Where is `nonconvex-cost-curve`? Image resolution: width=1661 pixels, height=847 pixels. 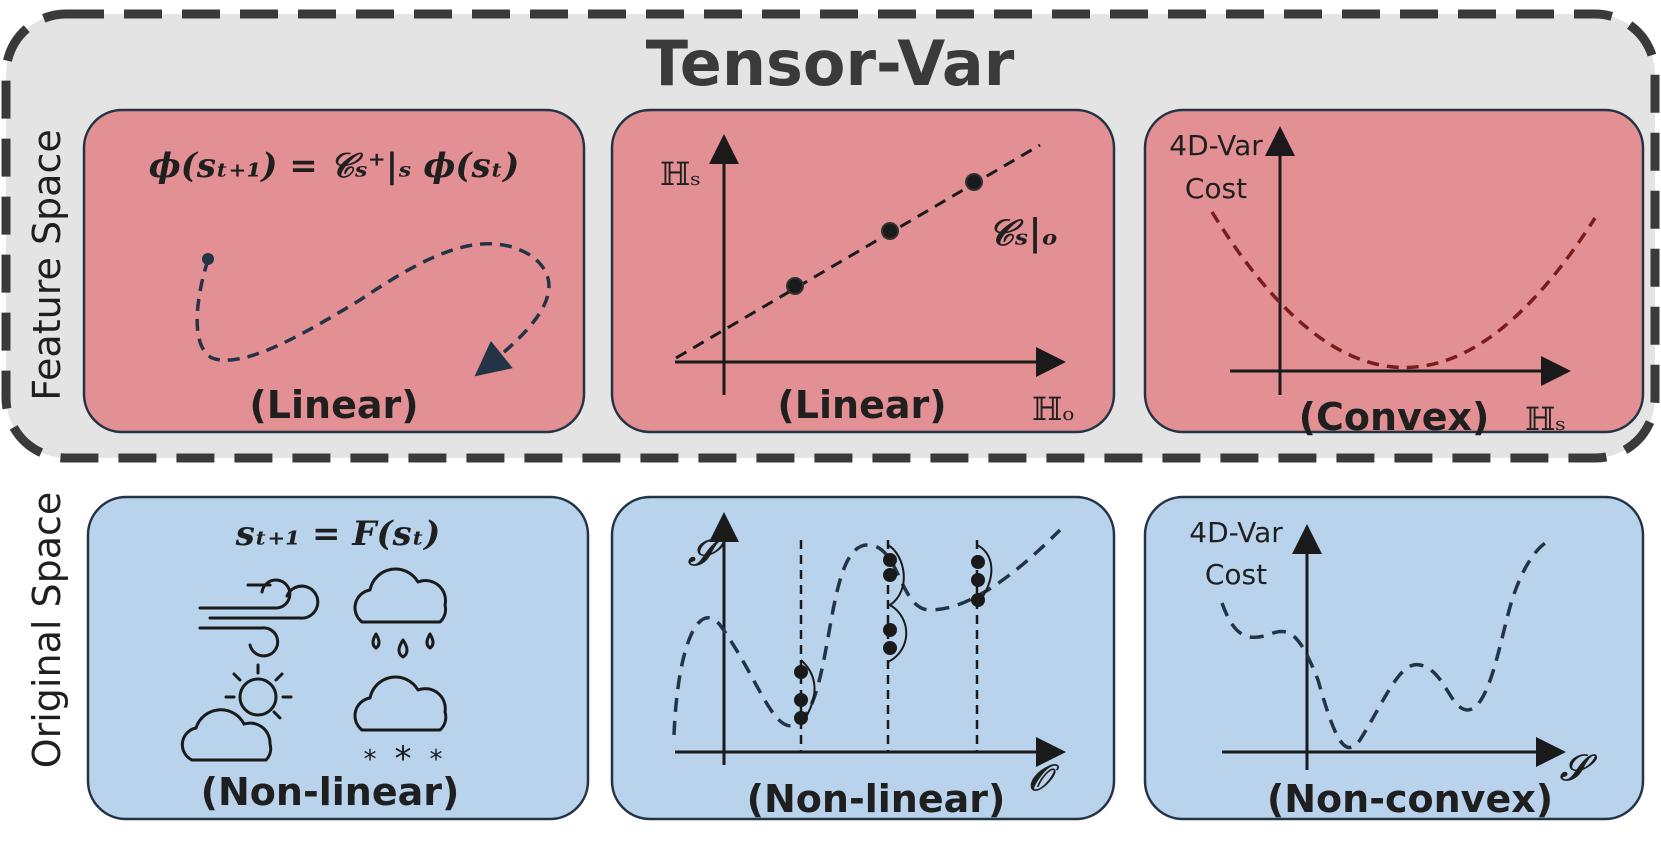 nonconvex-cost-curve is located at coordinates (1385, 644).